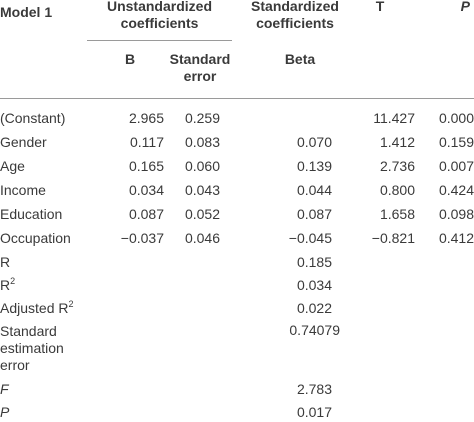 The width and height of the screenshot is (474, 422). What do you see at coordinates (314, 285) in the screenshot?
I see `r-squared-value: 0.034` at bounding box center [314, 285].